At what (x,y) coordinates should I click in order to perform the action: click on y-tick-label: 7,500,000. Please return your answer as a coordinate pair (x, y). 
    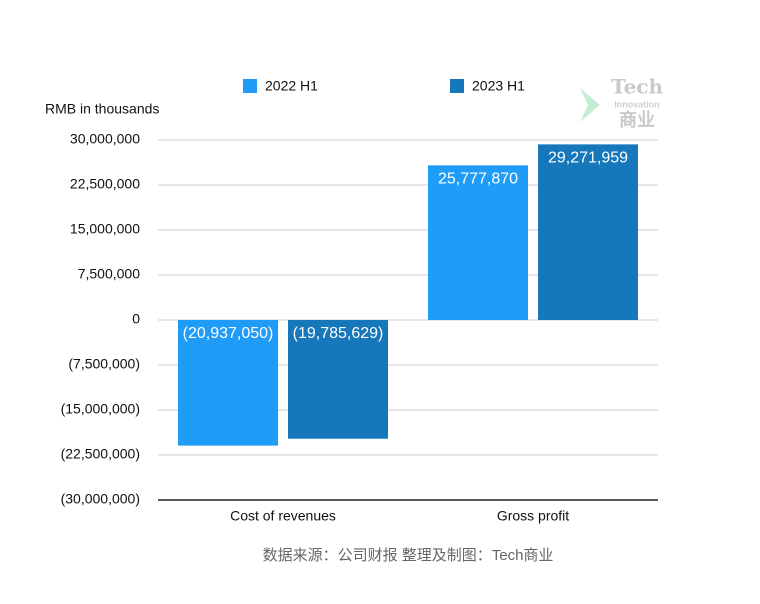
    Looking at the image, I should click on (109, 274).